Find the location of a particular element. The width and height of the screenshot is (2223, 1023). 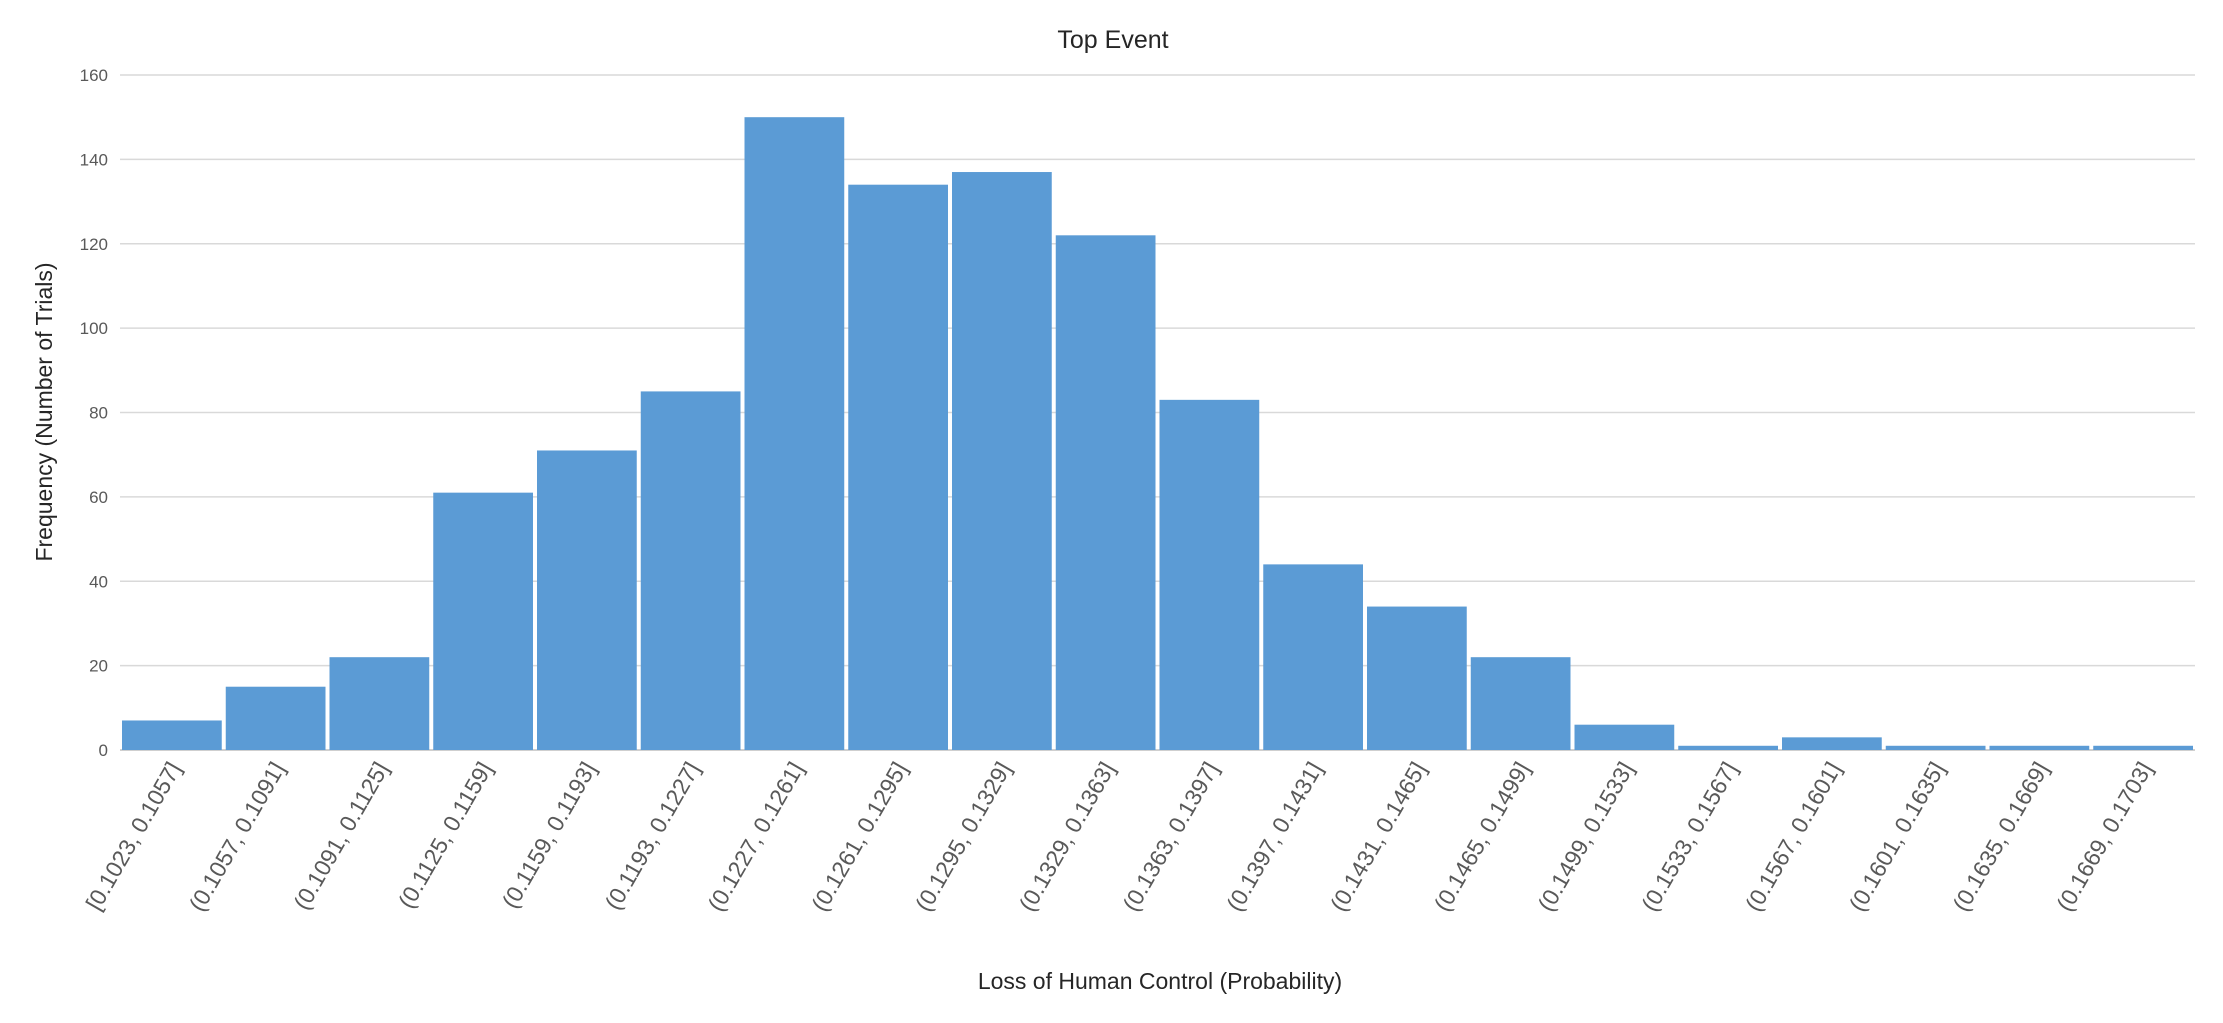

chart-title: Top Event is located at coordinates (1112, 40).